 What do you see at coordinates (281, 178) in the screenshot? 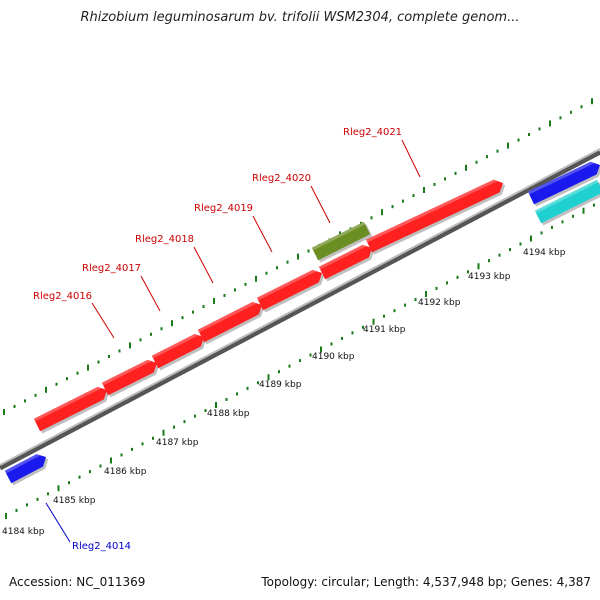
I see `gene-label: Rleg2_4020` at bounding box center [281, 178].